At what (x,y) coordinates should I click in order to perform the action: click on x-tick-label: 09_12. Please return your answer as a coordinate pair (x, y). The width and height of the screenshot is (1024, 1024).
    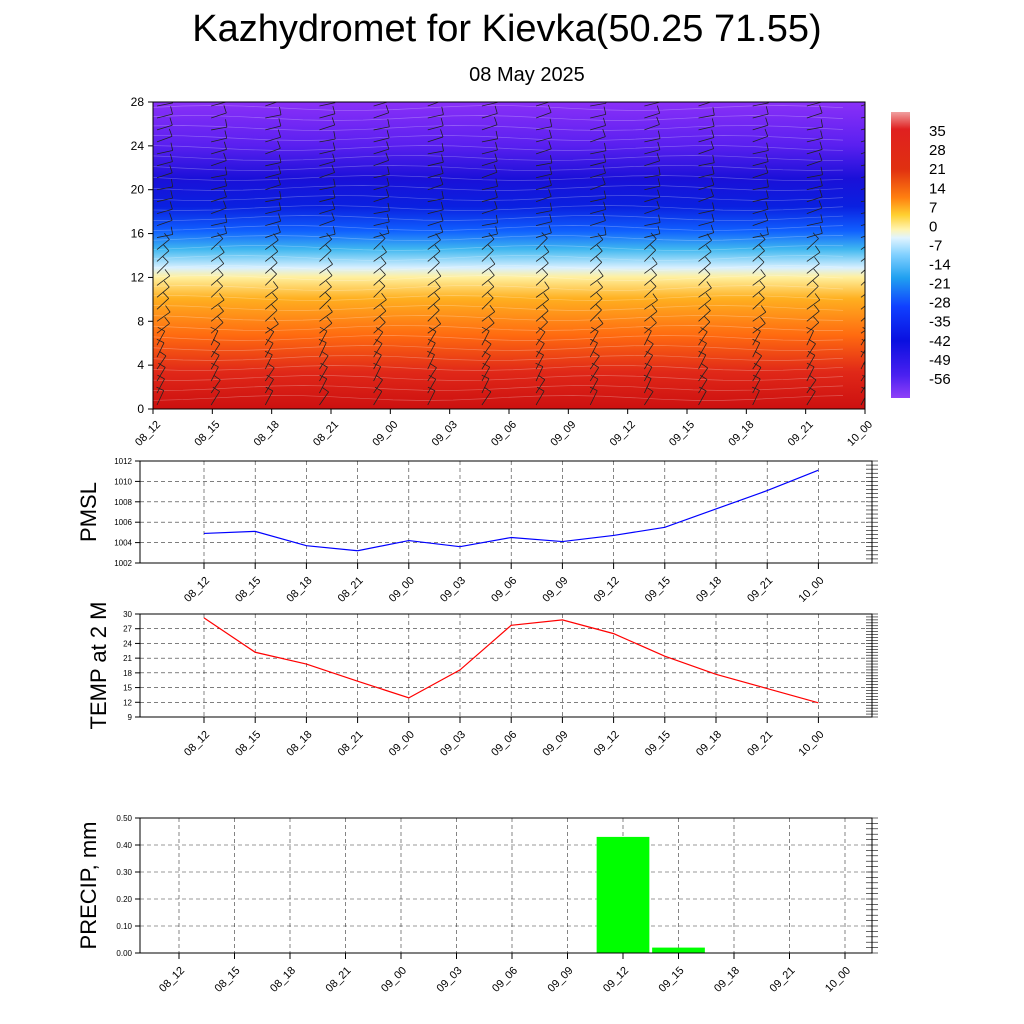
    Looking at the image, I should click on (623, 434).